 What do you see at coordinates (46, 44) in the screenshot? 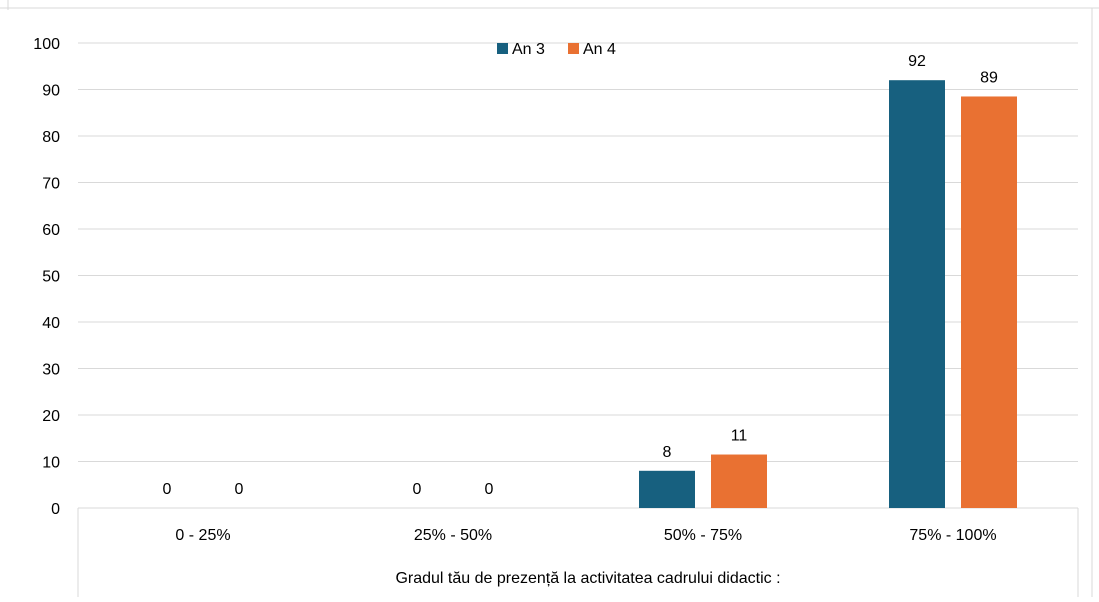
I see `y-tick-label: 100` at bounding box center [46, 44].